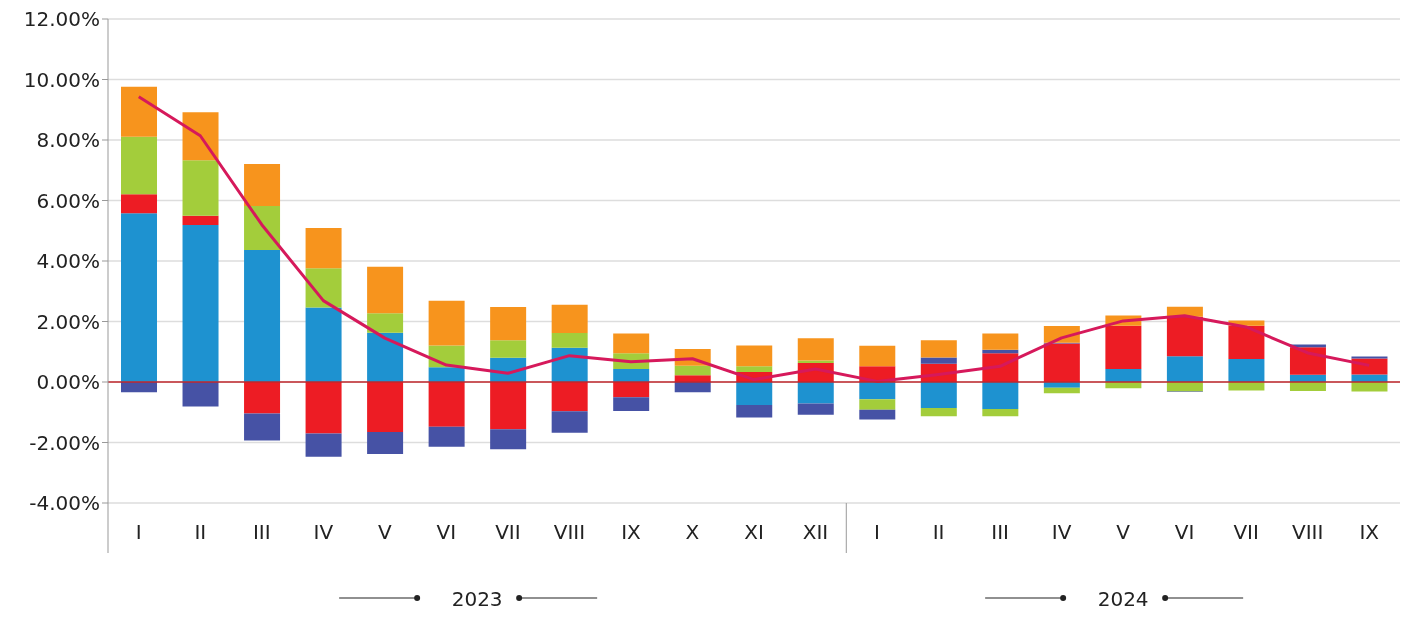  I want to click on x-tick-label: XI, so click(754, 532).